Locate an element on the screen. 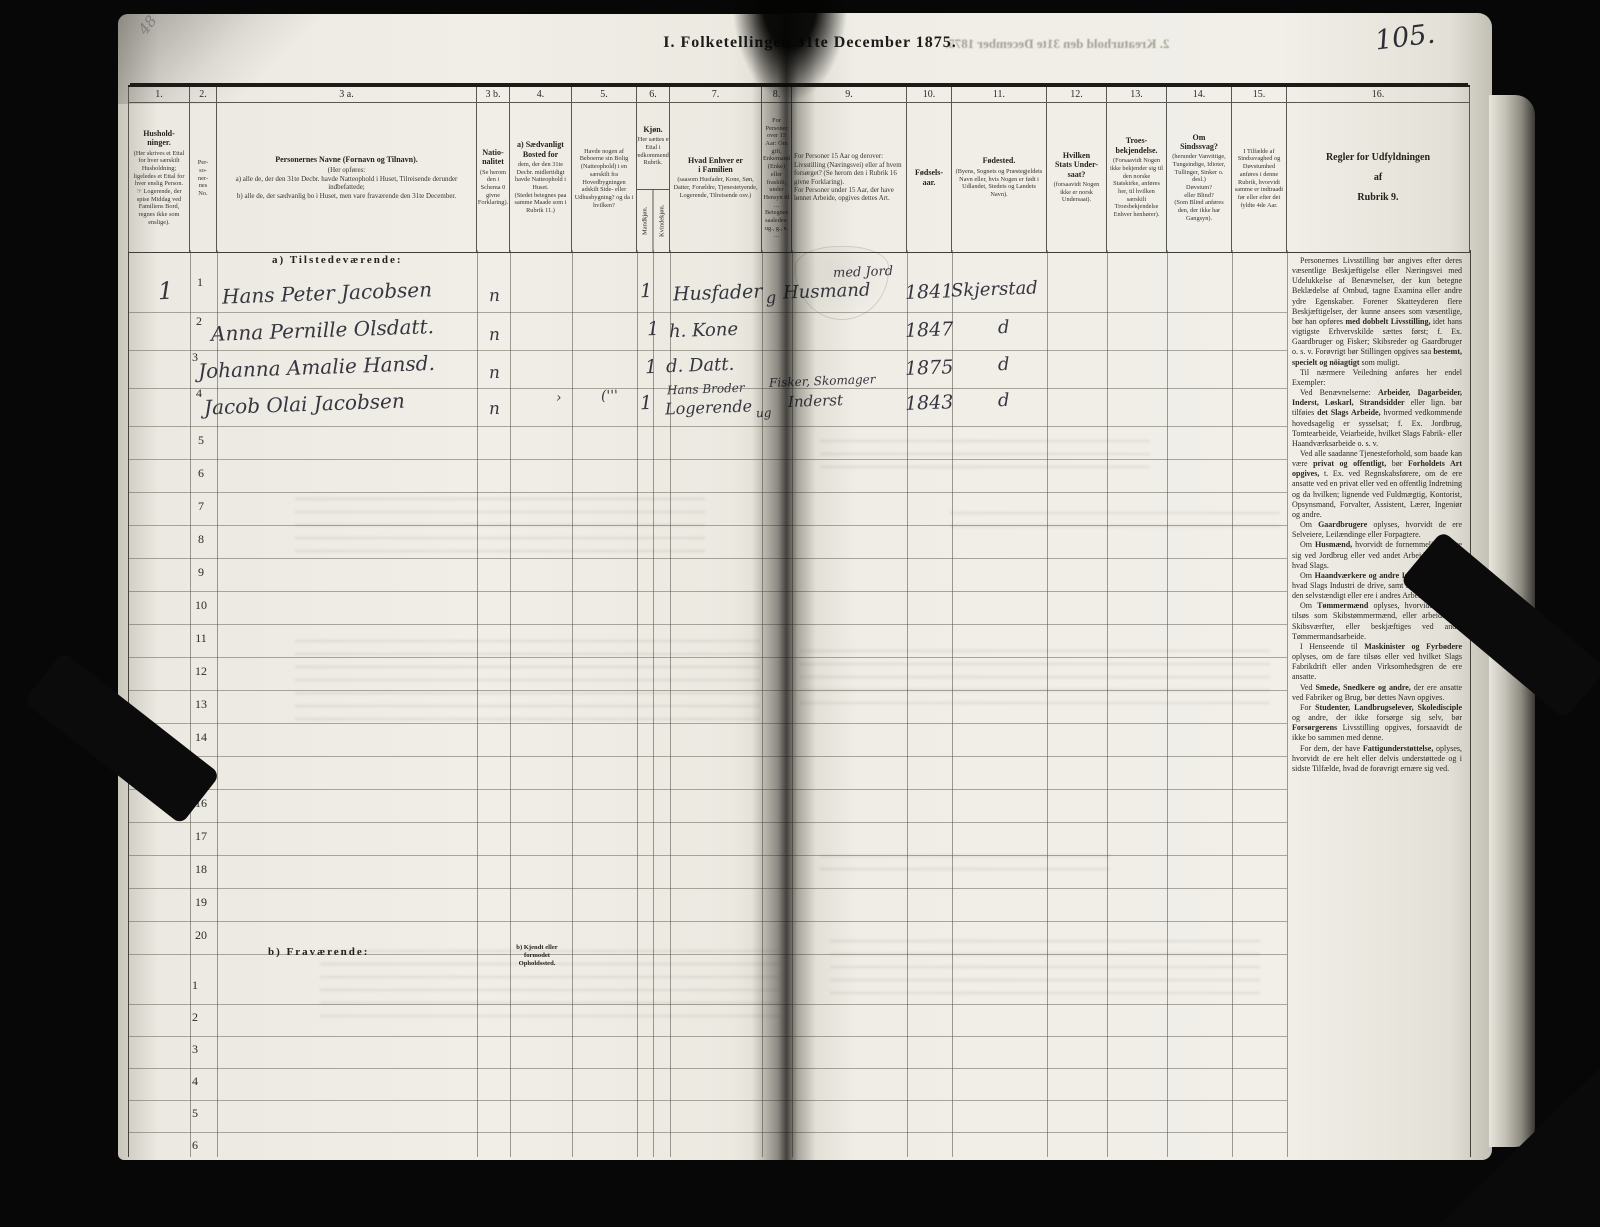 This screenshot has height=1227, width=1600. row-number: 17 is located at coordinates (201, 836).